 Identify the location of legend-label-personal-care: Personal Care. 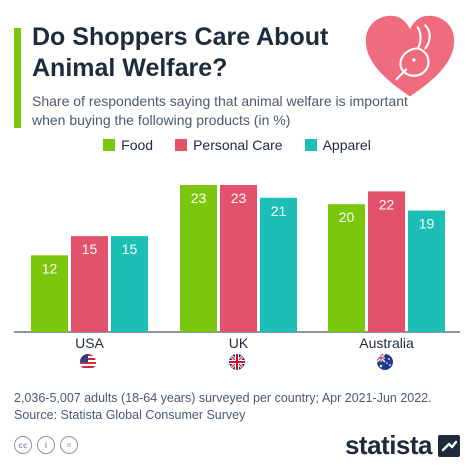
(238, 145).